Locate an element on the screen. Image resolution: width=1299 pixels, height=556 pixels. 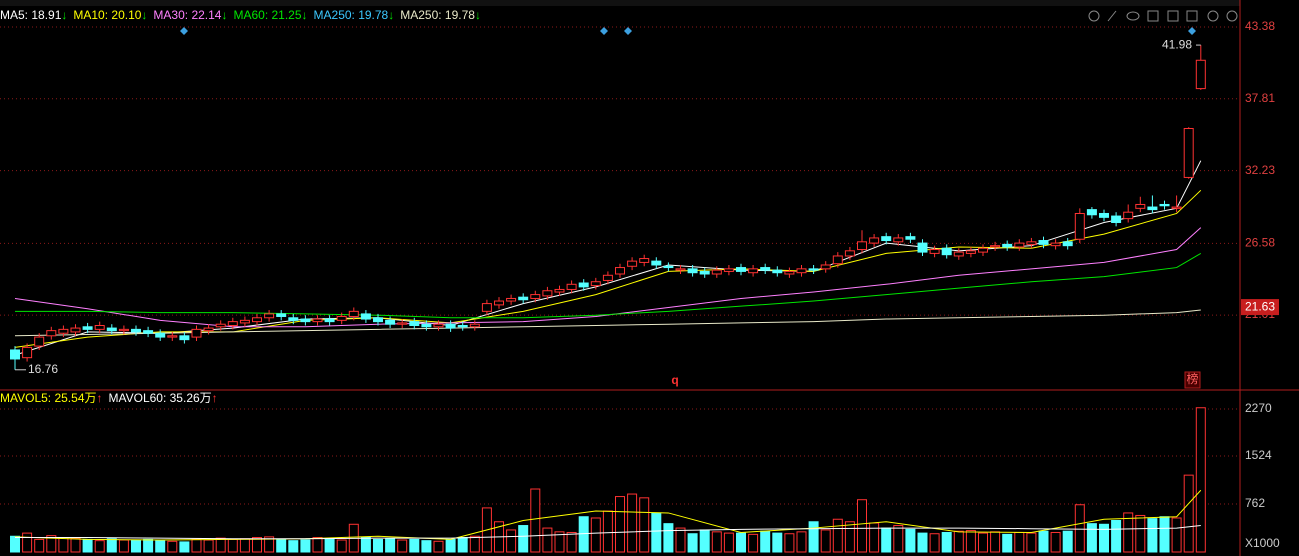
ma-line is located at coordinates (608, 515).